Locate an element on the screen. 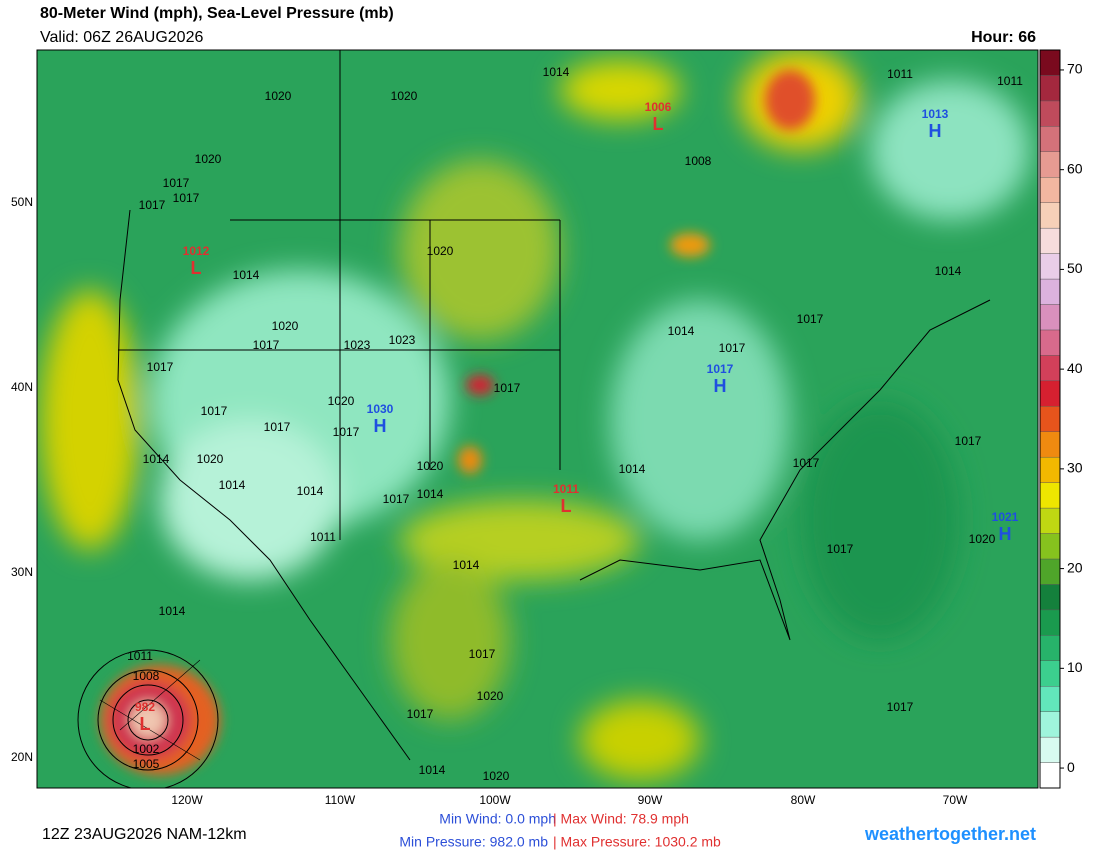 The image size is (1100, 850). forecast-hour: Hour: 66 is located at coordinates (1003, 37).